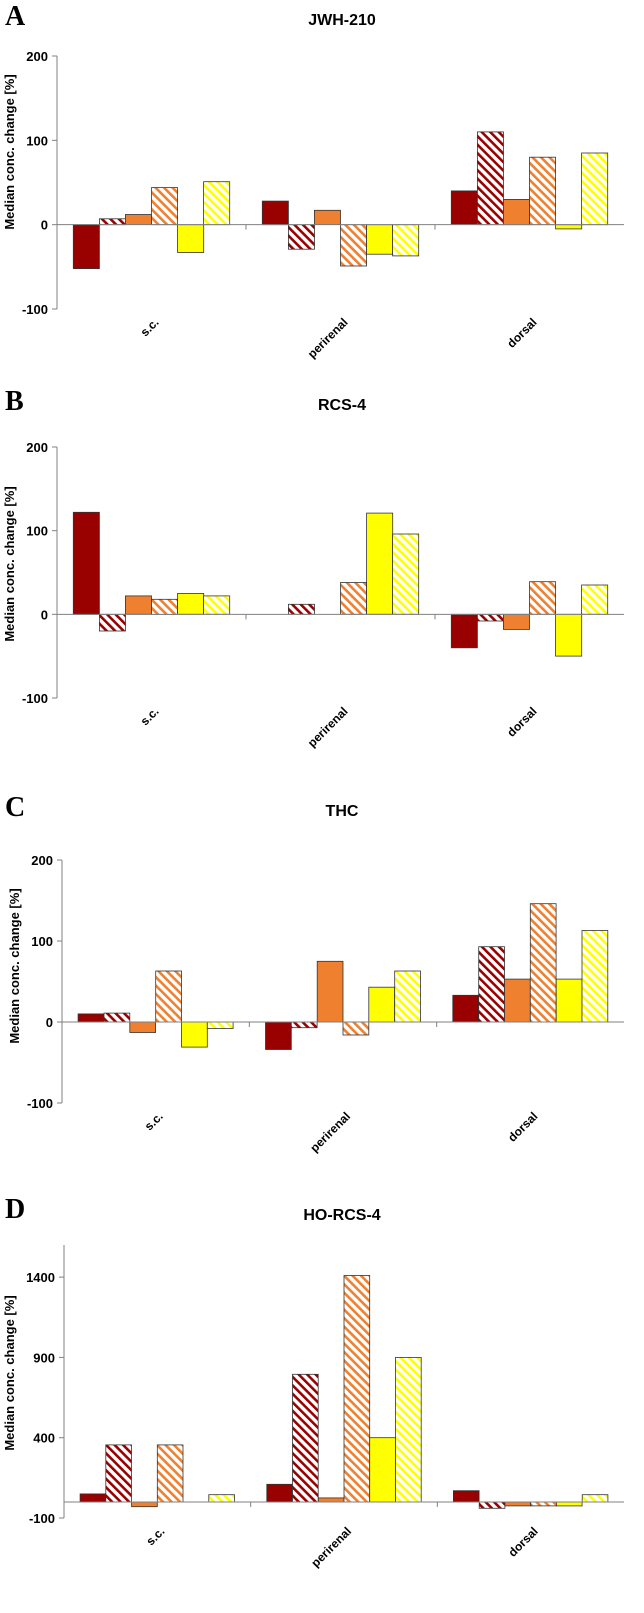 The height and width of the screenshot is (1613, 644). I want to click on chart-title: THC, so click(342, 811).